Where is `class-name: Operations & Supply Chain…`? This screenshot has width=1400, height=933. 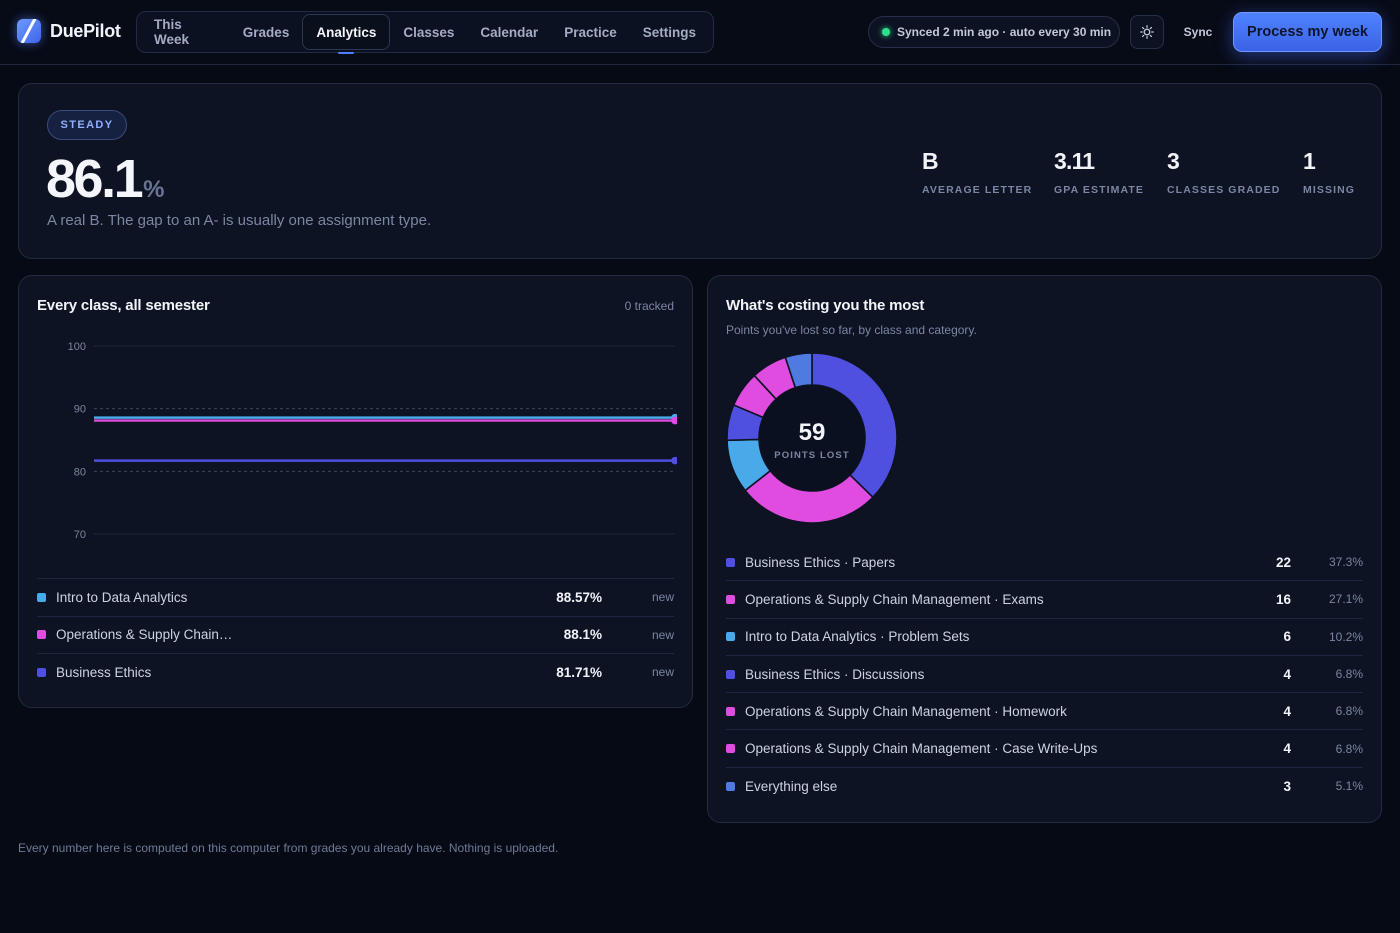 class-name: Operations & Supply Chain… is located at coordinates (144, 635).